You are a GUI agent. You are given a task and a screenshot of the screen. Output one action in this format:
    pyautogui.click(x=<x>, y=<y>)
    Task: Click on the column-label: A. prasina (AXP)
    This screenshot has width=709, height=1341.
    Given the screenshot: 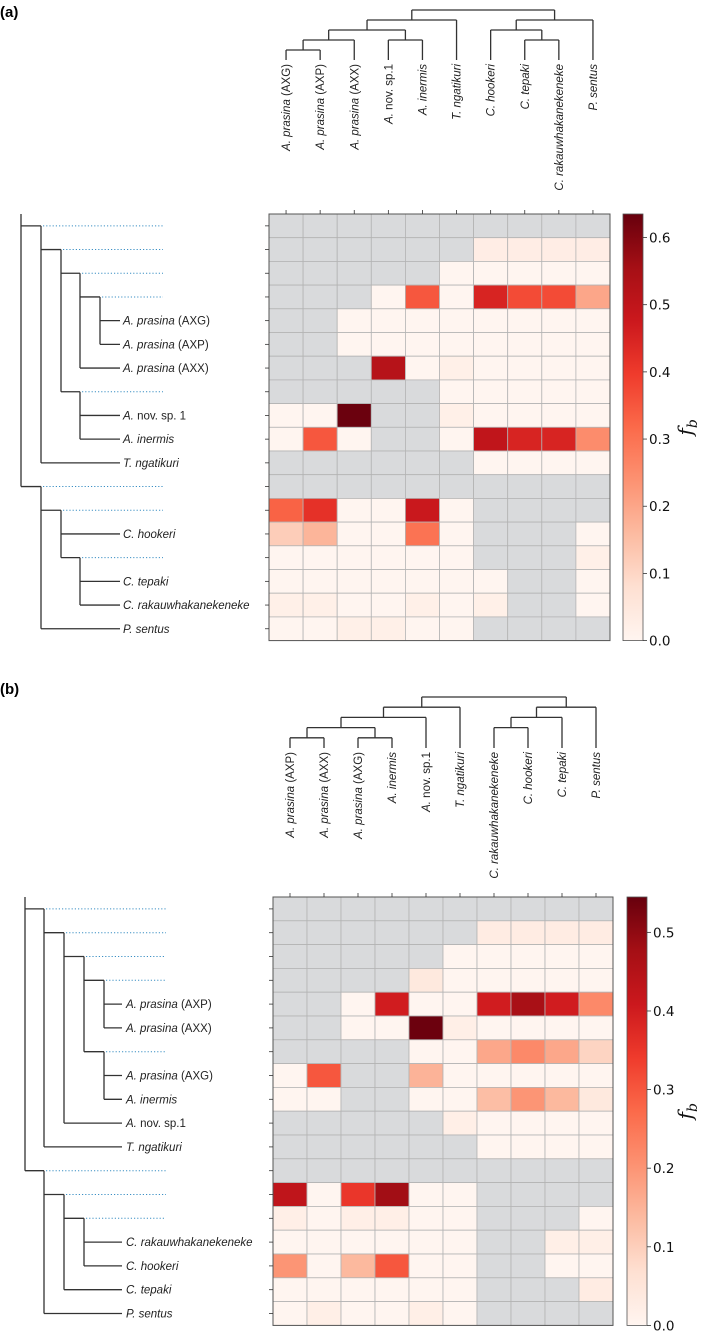 What is the action you would take?
    pyautogui.click(x=321, y=107)
    